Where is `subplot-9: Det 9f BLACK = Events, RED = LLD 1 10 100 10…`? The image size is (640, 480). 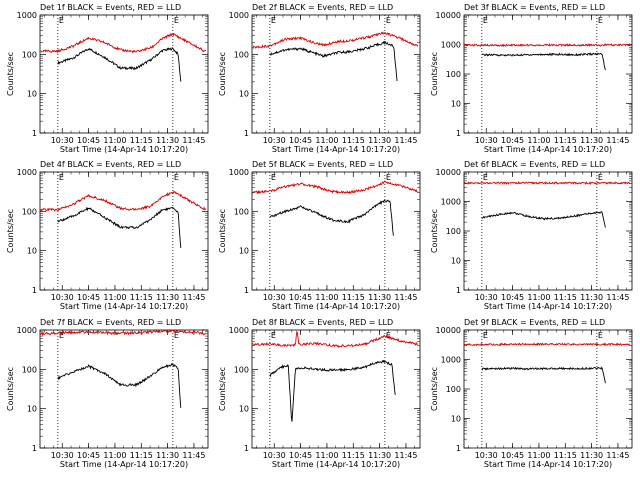 subplot-9: Det 9f BLACK = Events, RED = LLD 1 10 100 10… is located at coordinates (531, 393).